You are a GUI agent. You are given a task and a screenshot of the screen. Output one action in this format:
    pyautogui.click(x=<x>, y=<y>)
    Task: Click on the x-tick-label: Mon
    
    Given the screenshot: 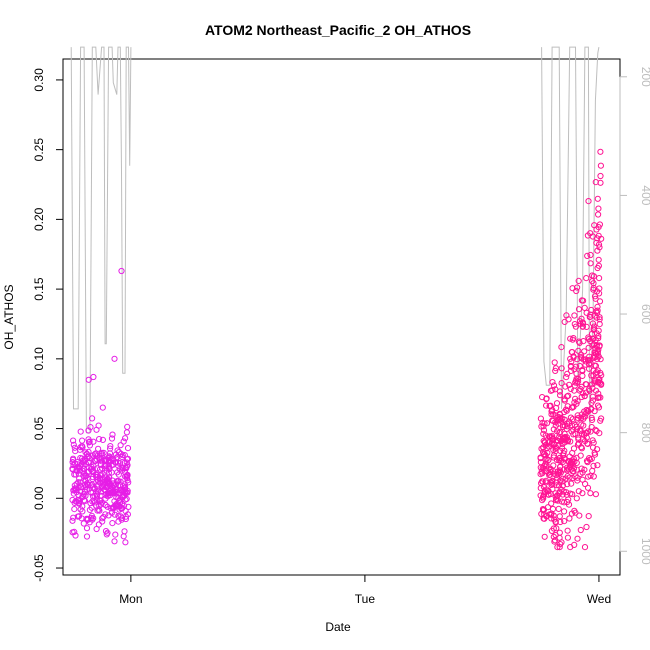 What is the action you would take?
    pyautogui.click(x=130, y=599)
    